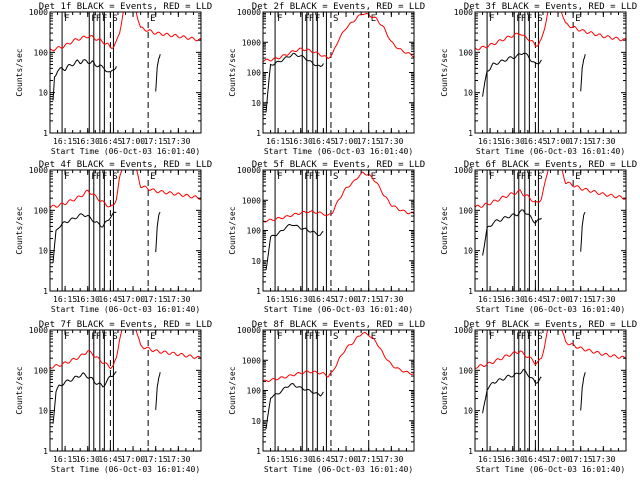  What do you see at coordinates (125, 165) in the screenshot?
I see `chart-title: Det 4f BLACK = Events, RED = LLD` at bounding box center [125, 165].